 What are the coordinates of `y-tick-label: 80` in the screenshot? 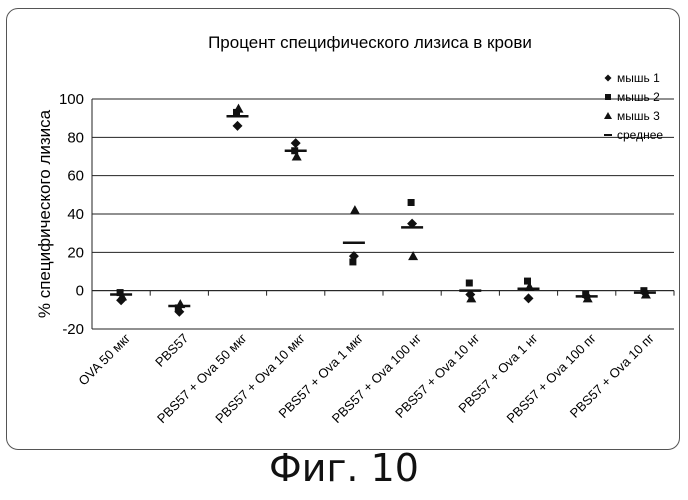 It's located at (75, 137).